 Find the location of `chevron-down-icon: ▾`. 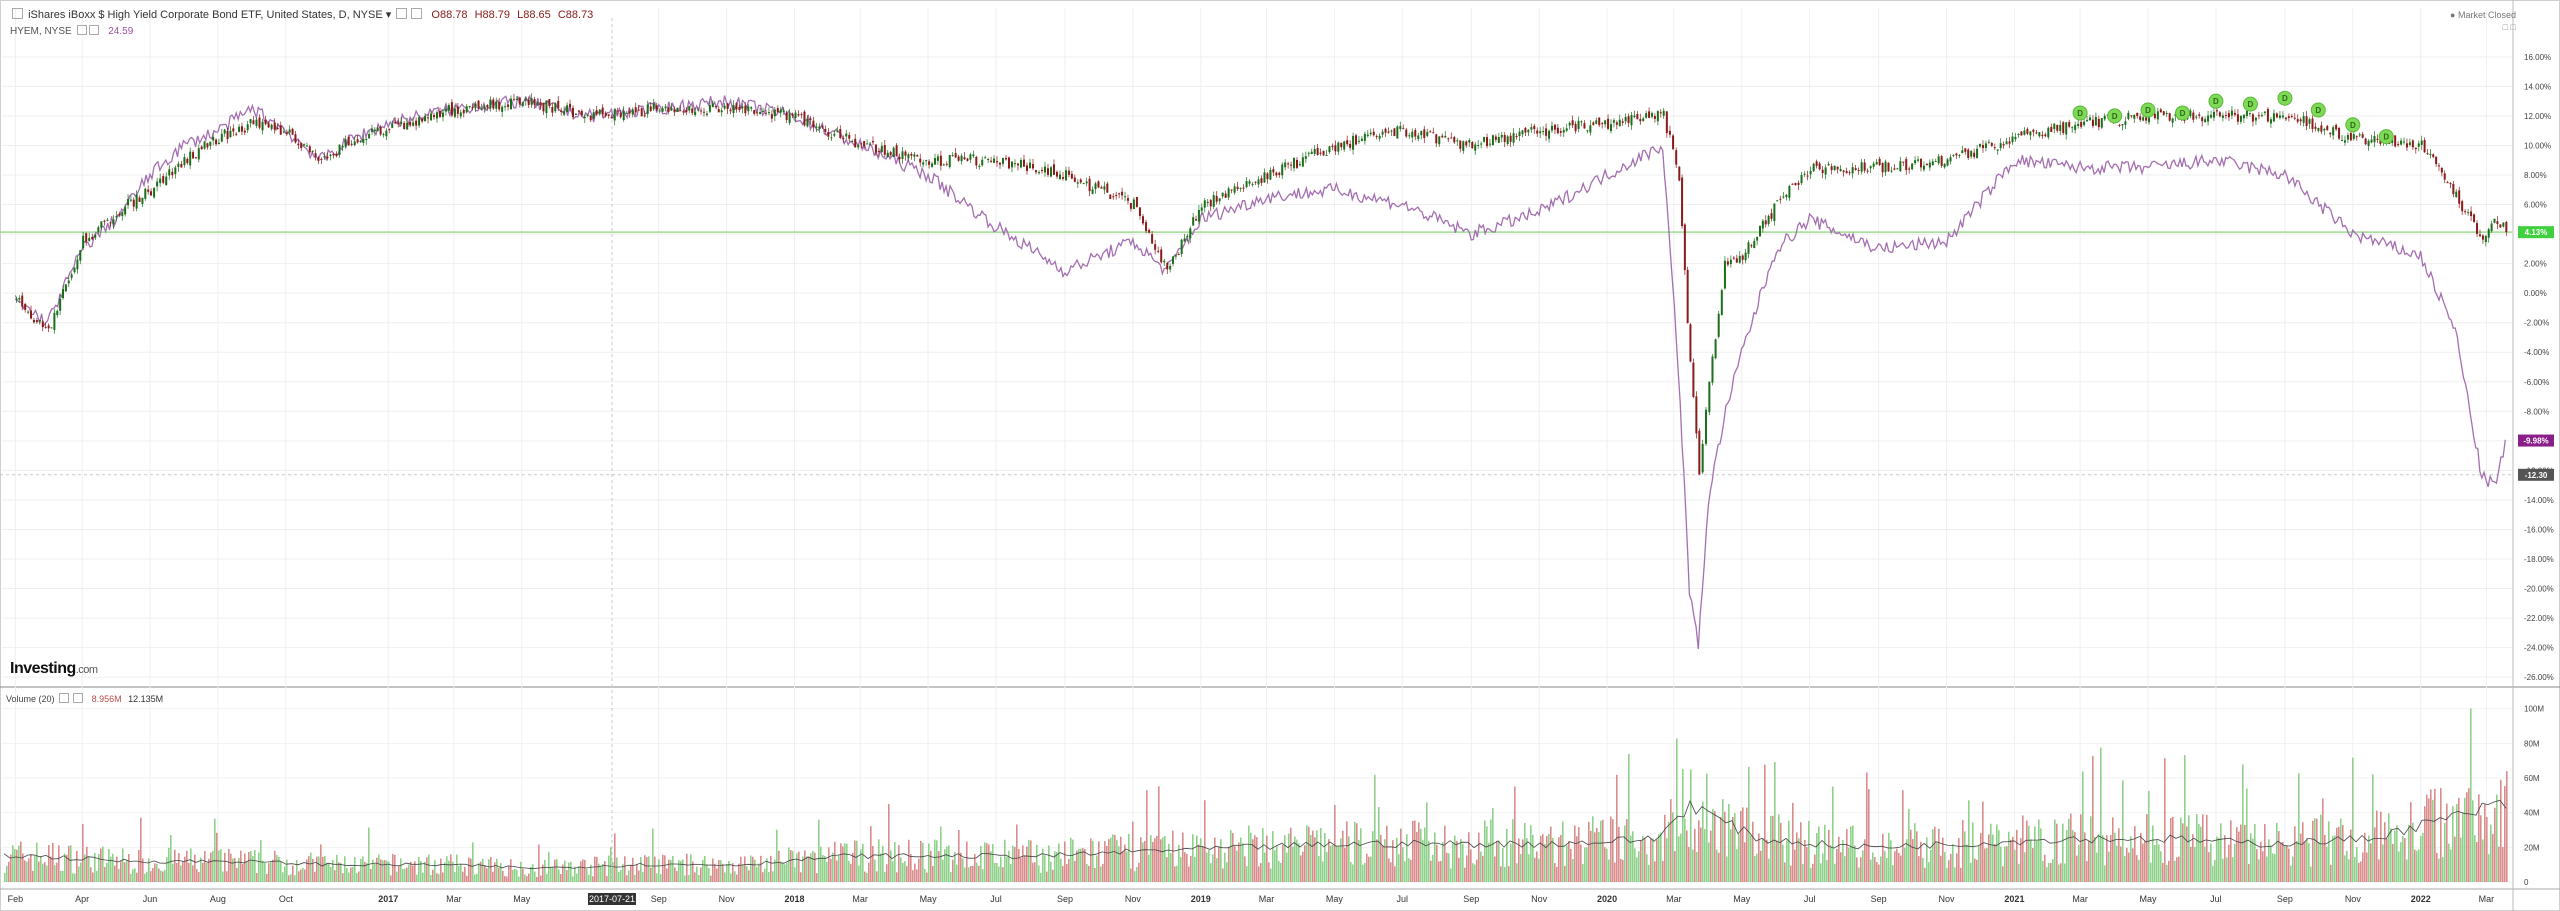

chevron-down-icon: ▾ is located at coordinates (388, 15).